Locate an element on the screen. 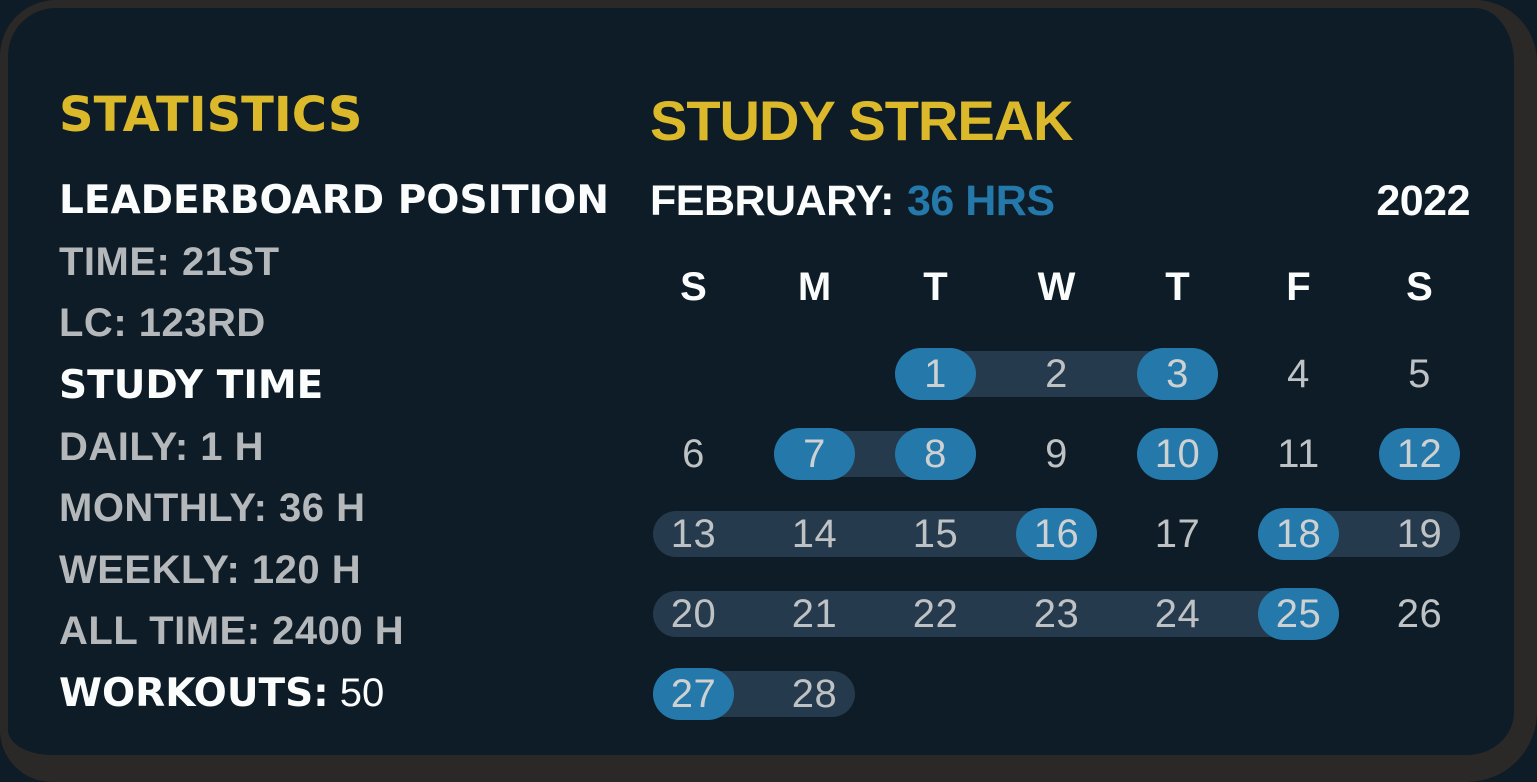 The height and width of the screenshot is (782, 1537). calendar-day: 12 is located at coordinates (1419, 454).